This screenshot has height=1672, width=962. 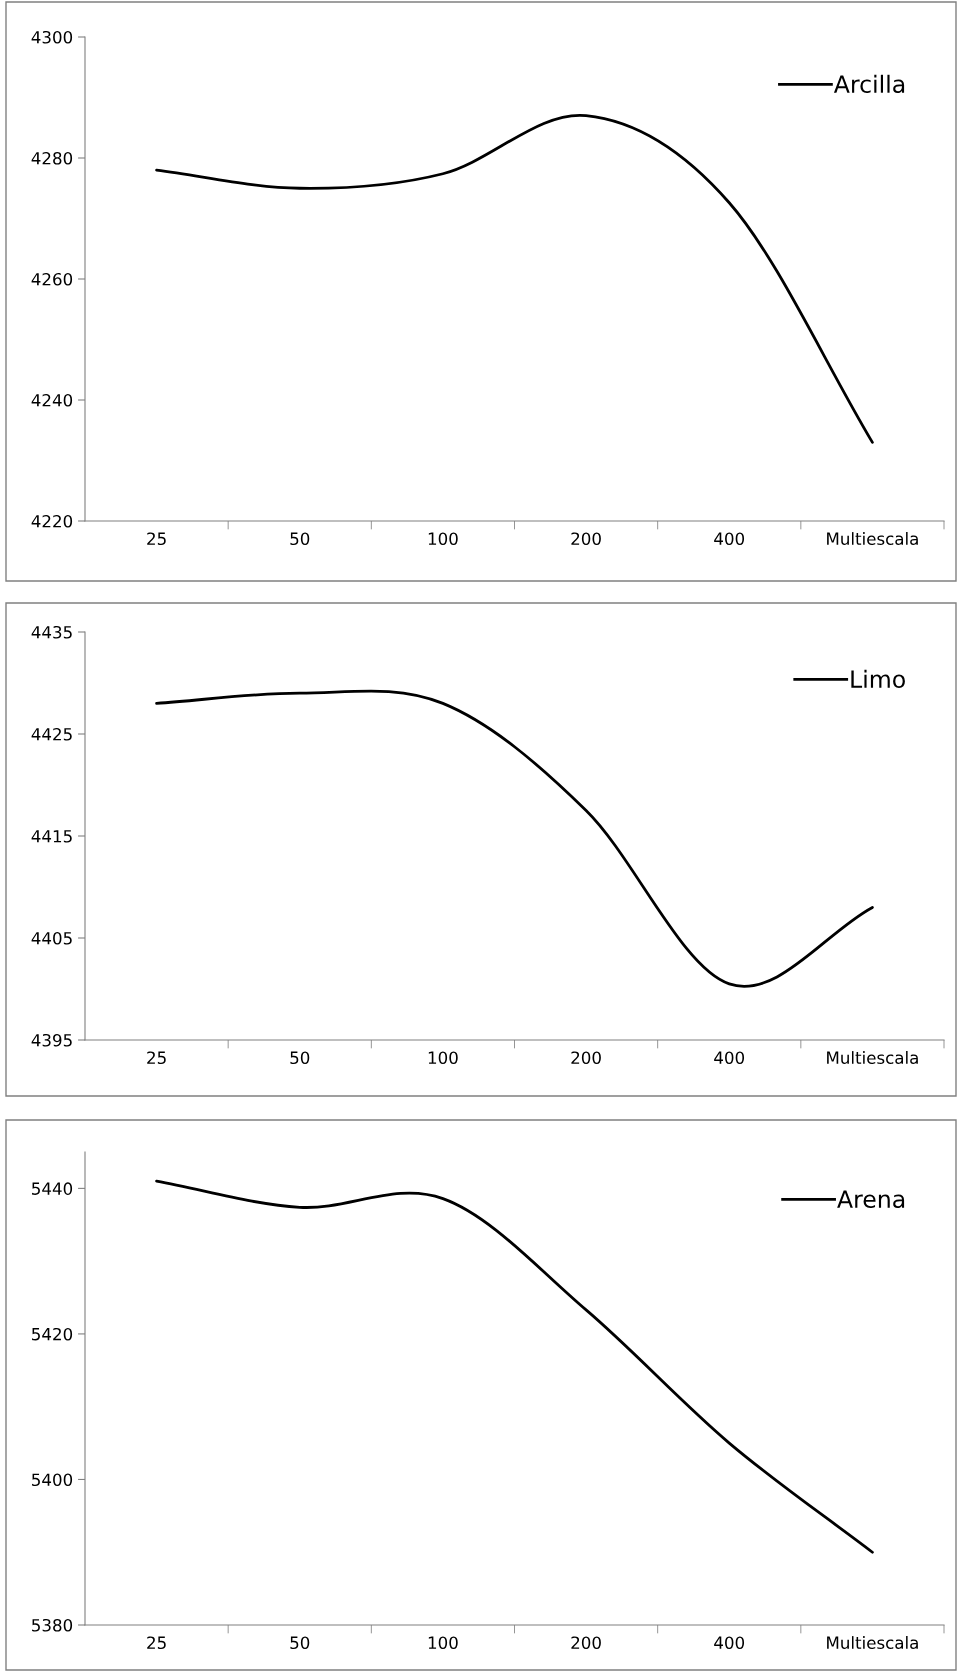 What do you see at coordinates (52, 521) in the screenshot?
I see `y-tick-label: 4220` at bounding box center [52, 521].